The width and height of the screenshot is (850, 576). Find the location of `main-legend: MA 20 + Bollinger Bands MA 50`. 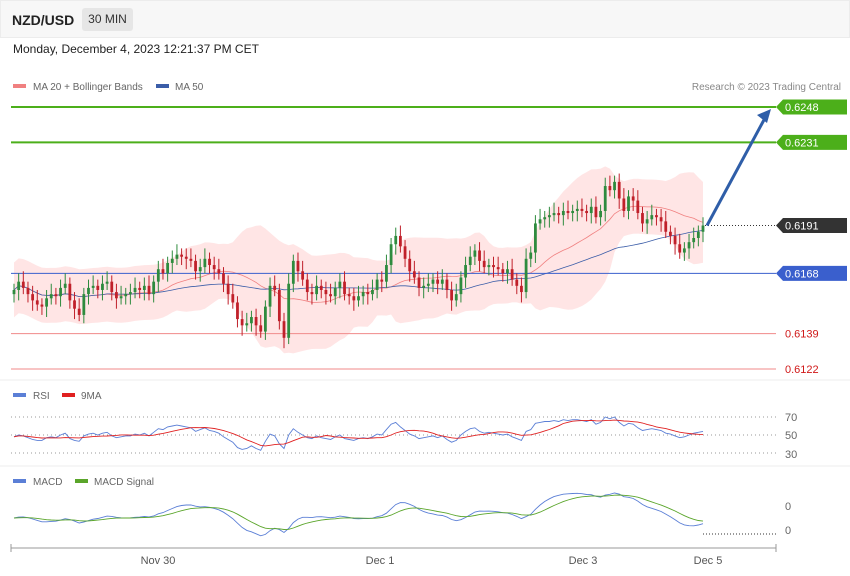

main-legend: MA 20 + Bollinger Bands MA 50 is located at coordinates (108, 87).